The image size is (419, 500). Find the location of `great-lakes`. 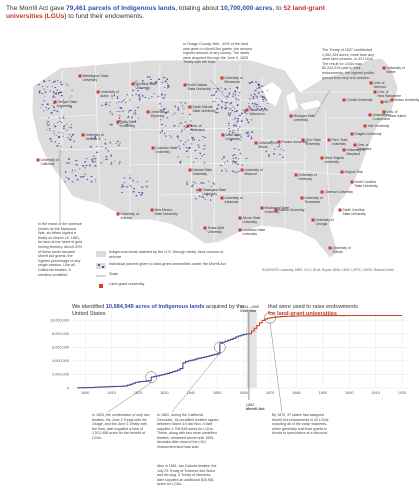

great-lakes is located at coordinates (292, 97).